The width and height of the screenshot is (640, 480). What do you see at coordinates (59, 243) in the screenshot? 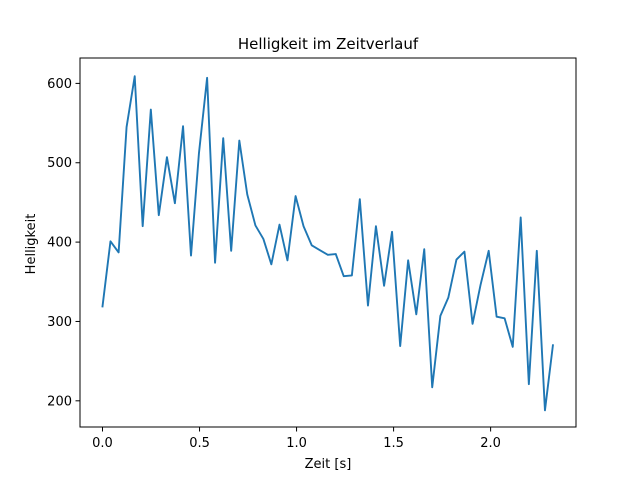
I see `y-tick-label: 400` at bounding box center [59, 243].